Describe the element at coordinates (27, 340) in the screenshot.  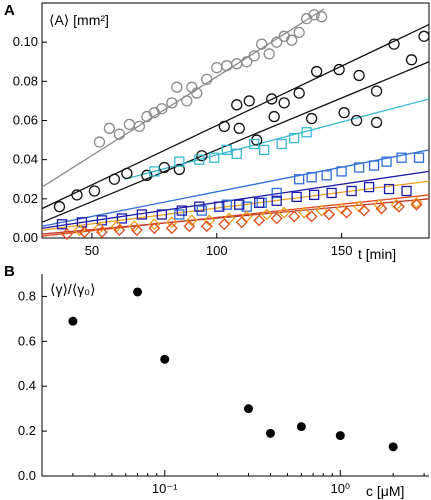
I see `b-y-tick-label: 0.6` at that location.